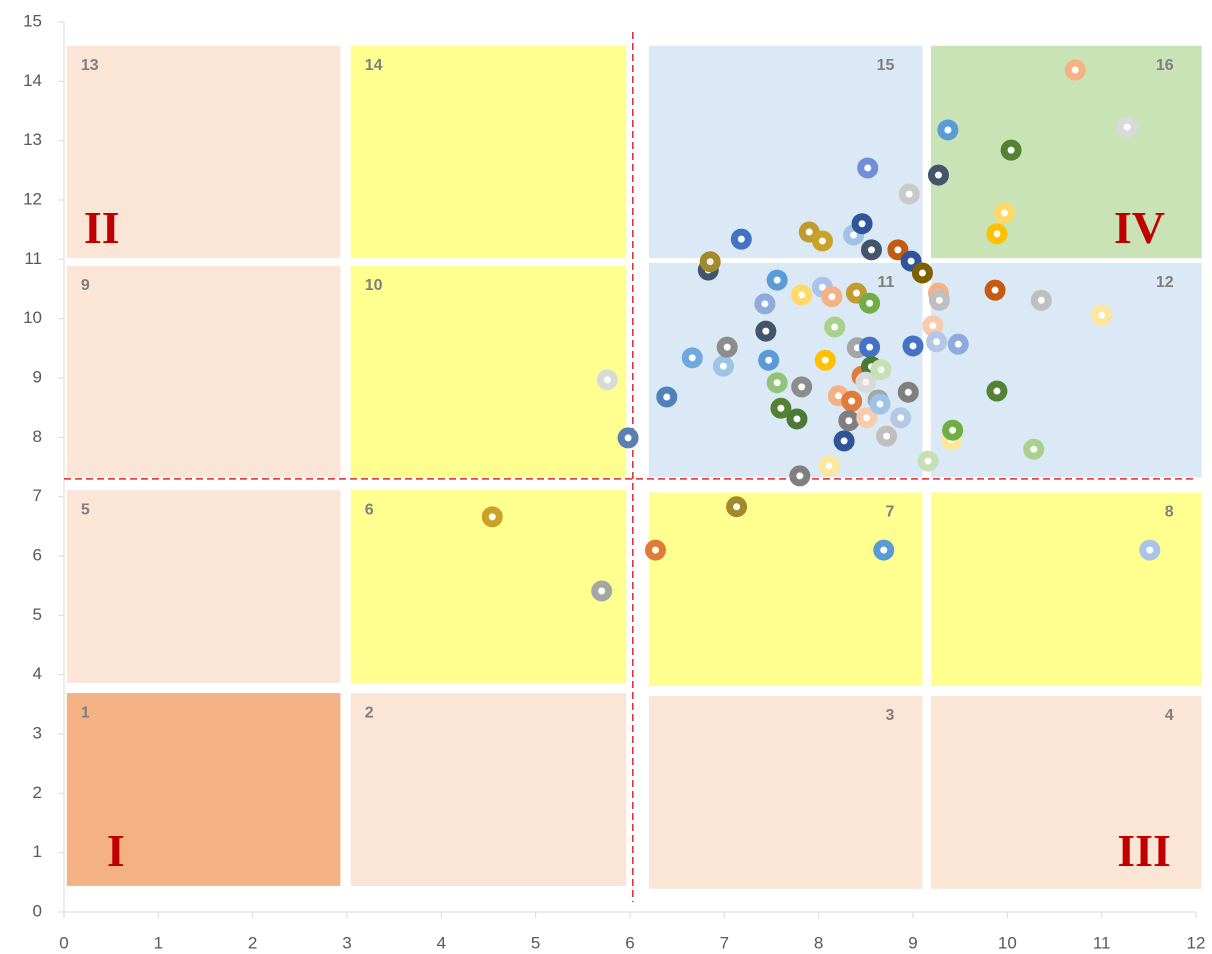 This screenshot has height=954, width=1212. Describe the element at coordinates (37, 851) in the screenshot. I see `y-tick-label: 1` at that location.